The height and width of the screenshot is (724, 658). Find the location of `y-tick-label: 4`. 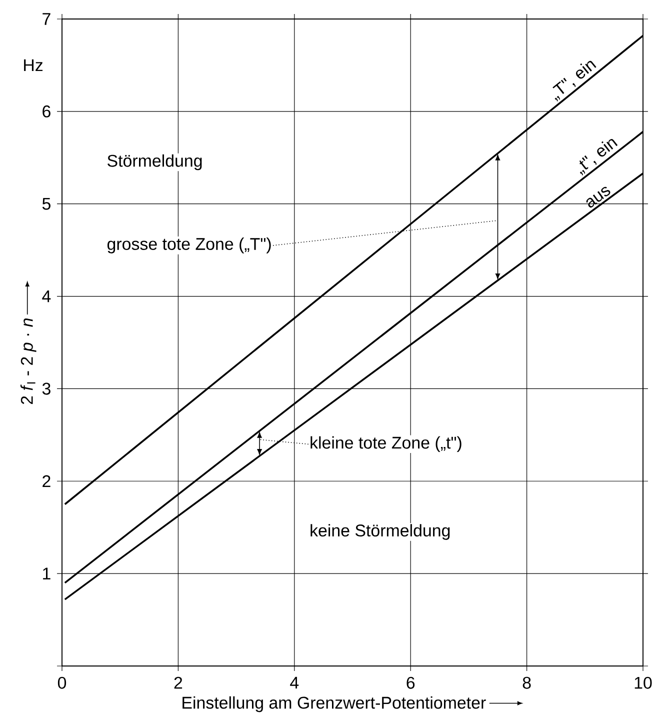

y-tick-label: 4 is located at coordinates (46, 296).